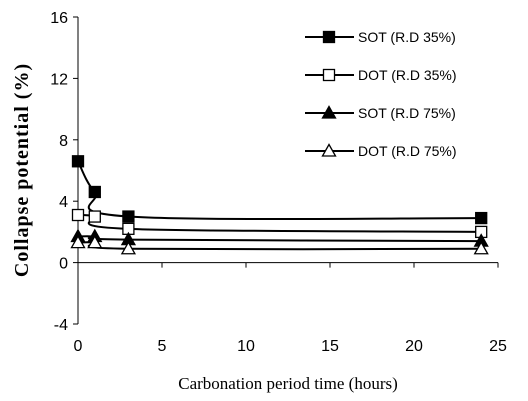 This screenshot has height=401, width=528. I want to click on legend-label: SOT (R.D 75%), so click(407, 113).